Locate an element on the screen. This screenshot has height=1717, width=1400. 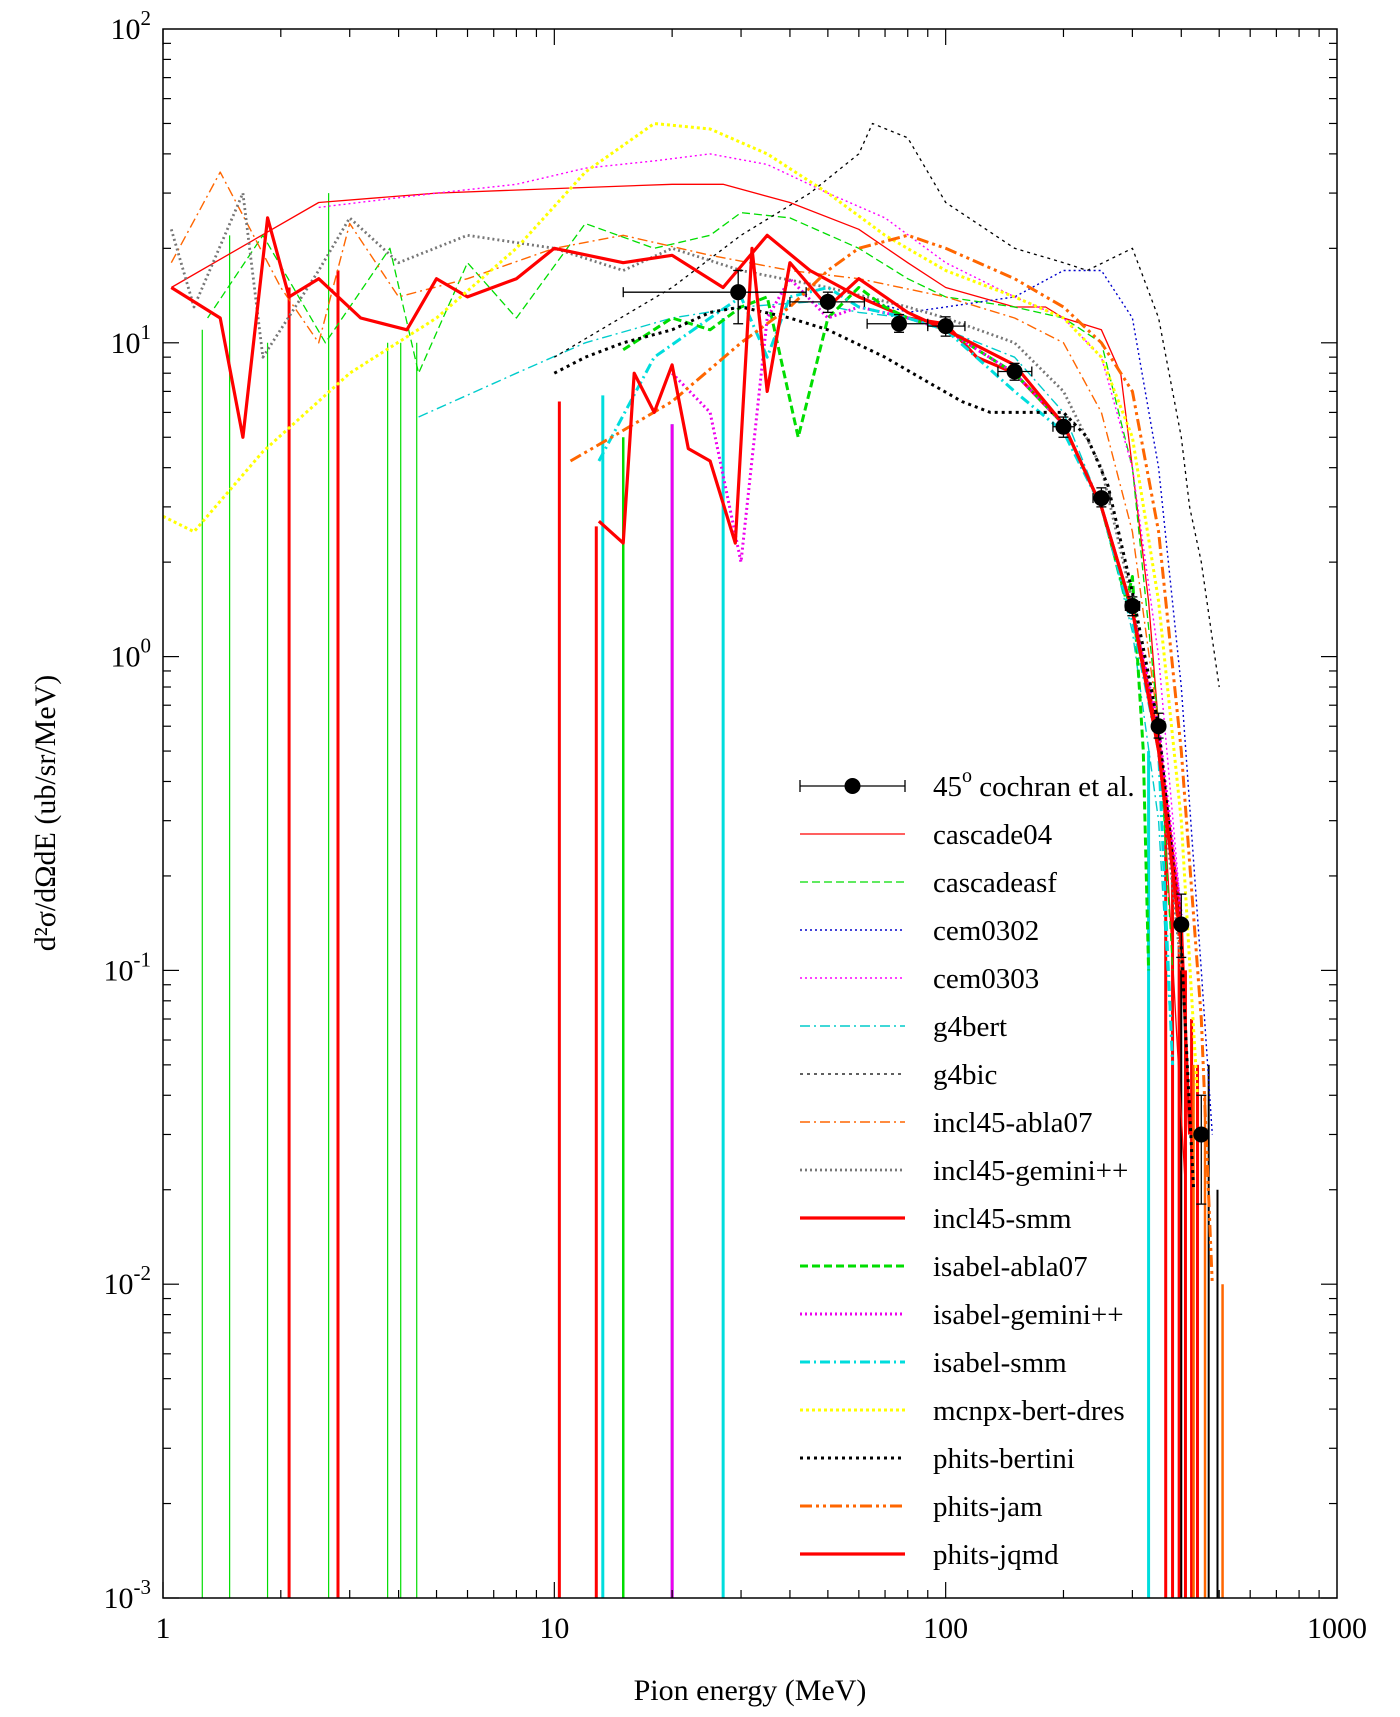
y-tick-label: 10⁻³ is located at coordinates (128, 1595).